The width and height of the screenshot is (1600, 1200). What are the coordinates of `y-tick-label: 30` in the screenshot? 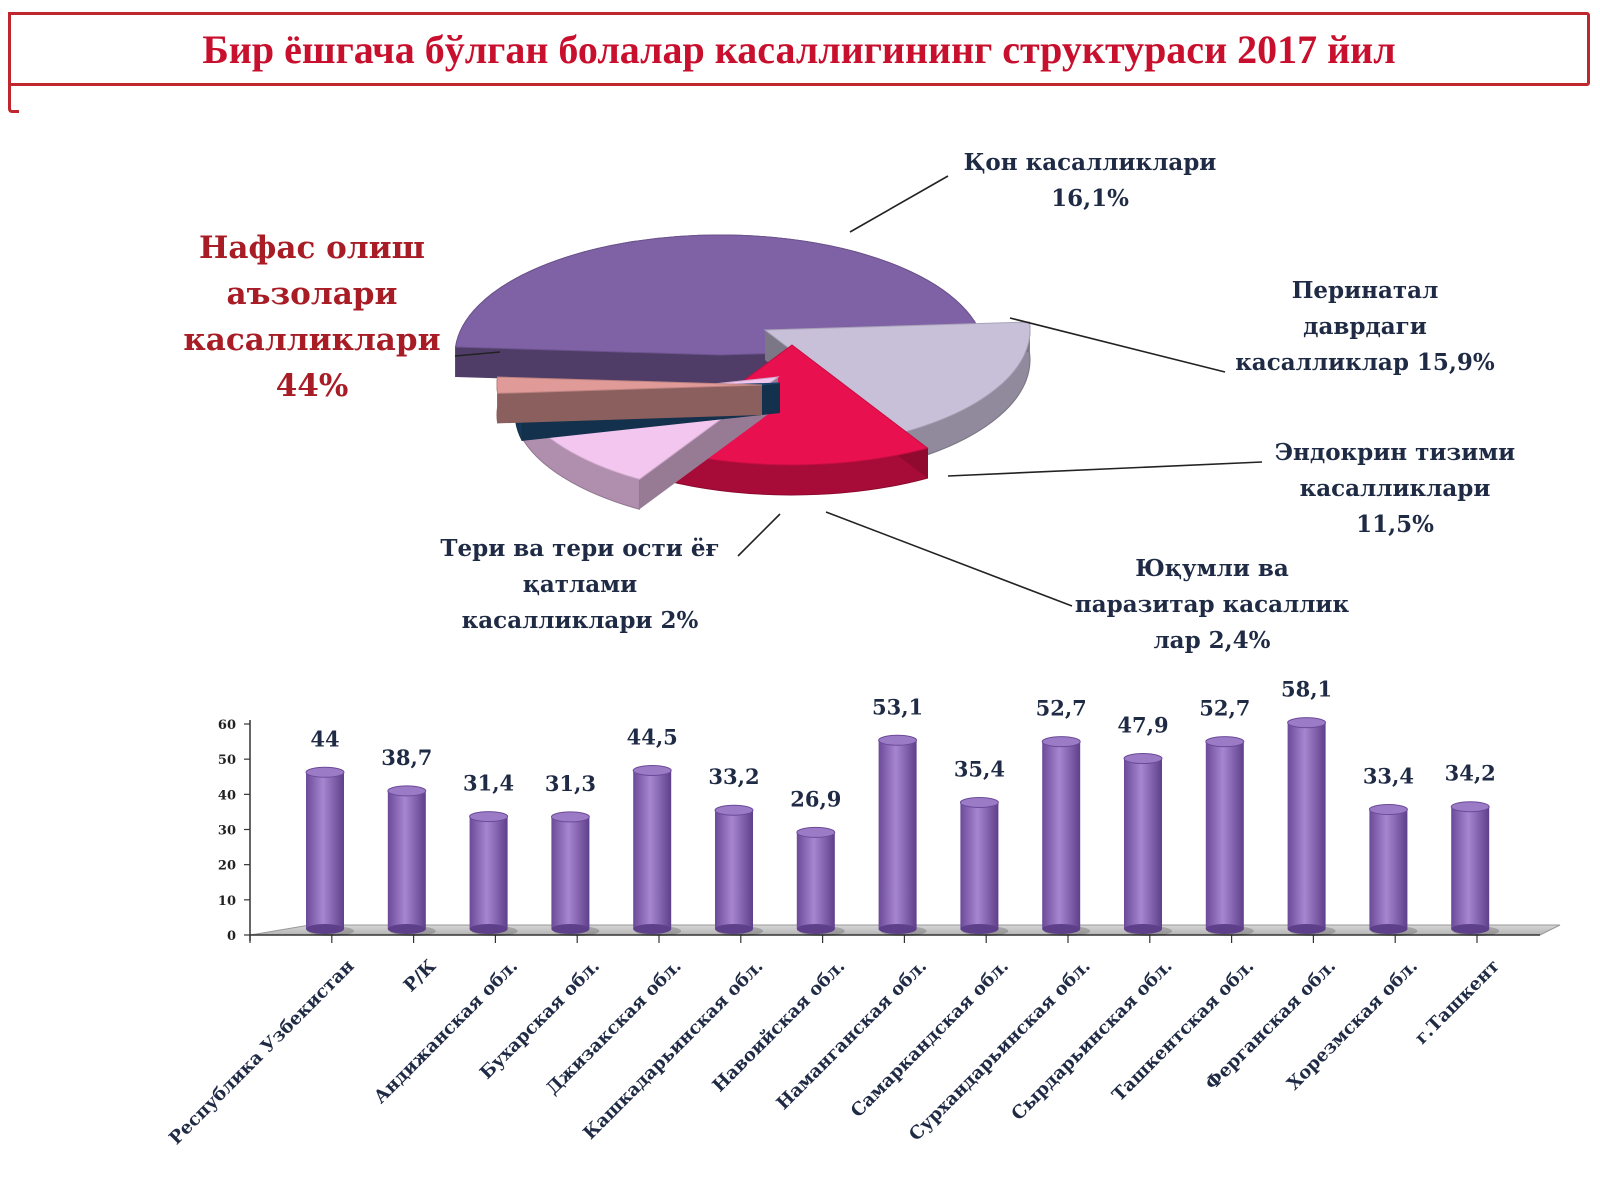 It's located at (227, 831).